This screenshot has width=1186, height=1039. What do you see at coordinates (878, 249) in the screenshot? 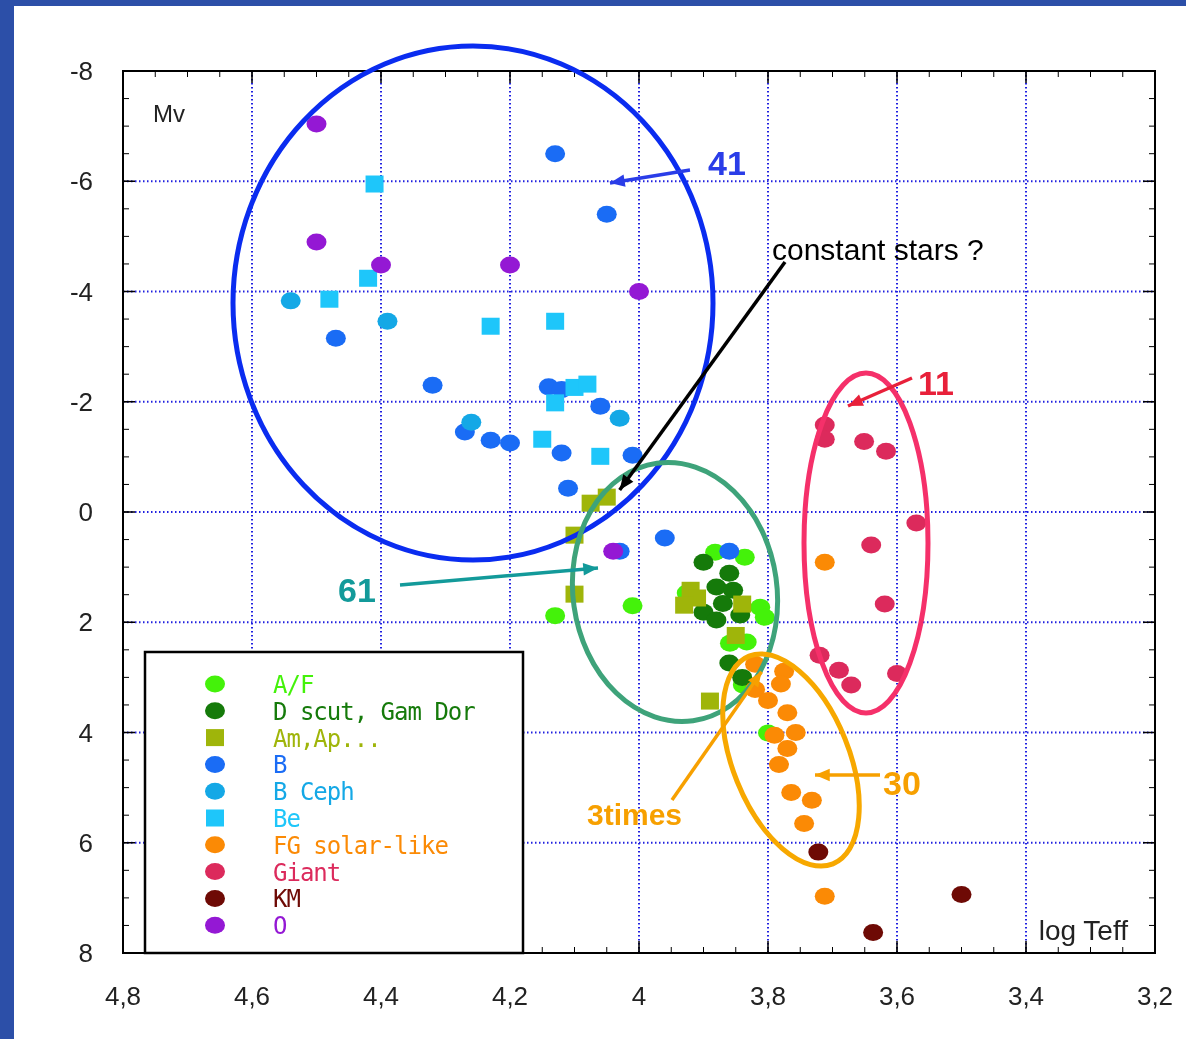
I see `annotation: constant stars ?` at bounding box center [878, 249].